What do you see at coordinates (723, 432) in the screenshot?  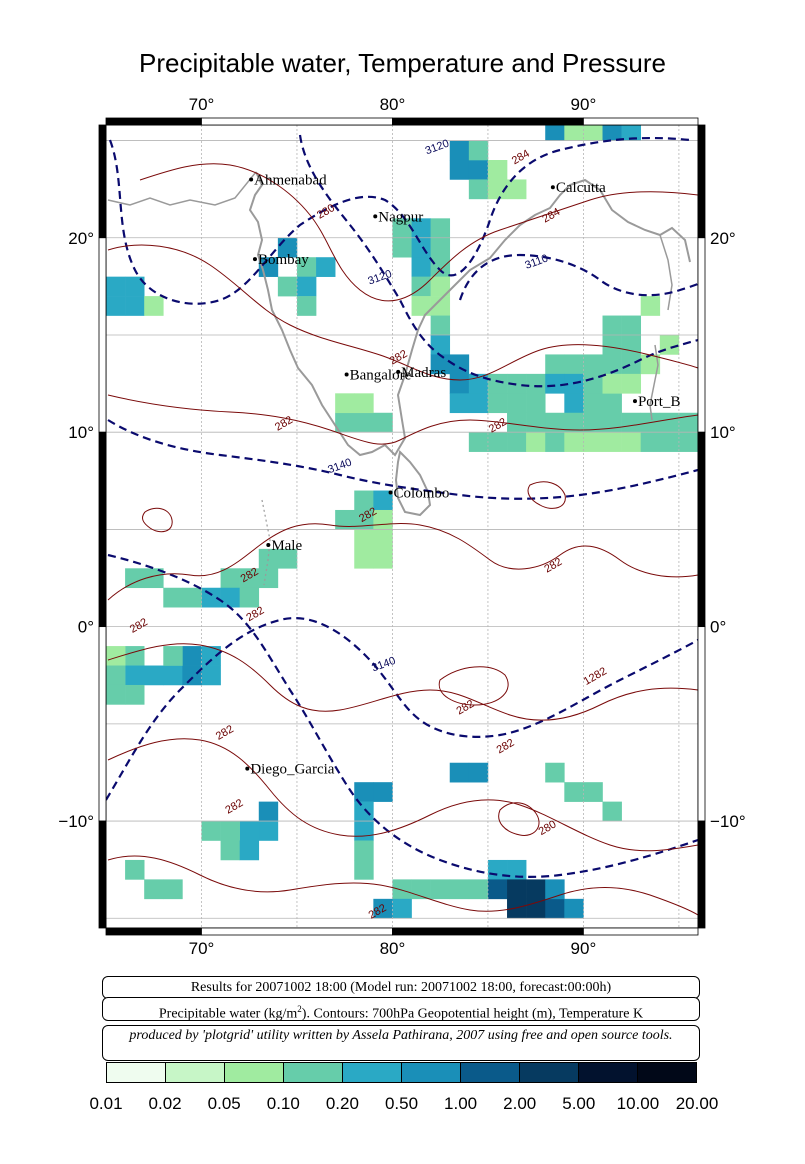 I see `lat-tick-label-right: 10°` at bounding box center [723, 432].